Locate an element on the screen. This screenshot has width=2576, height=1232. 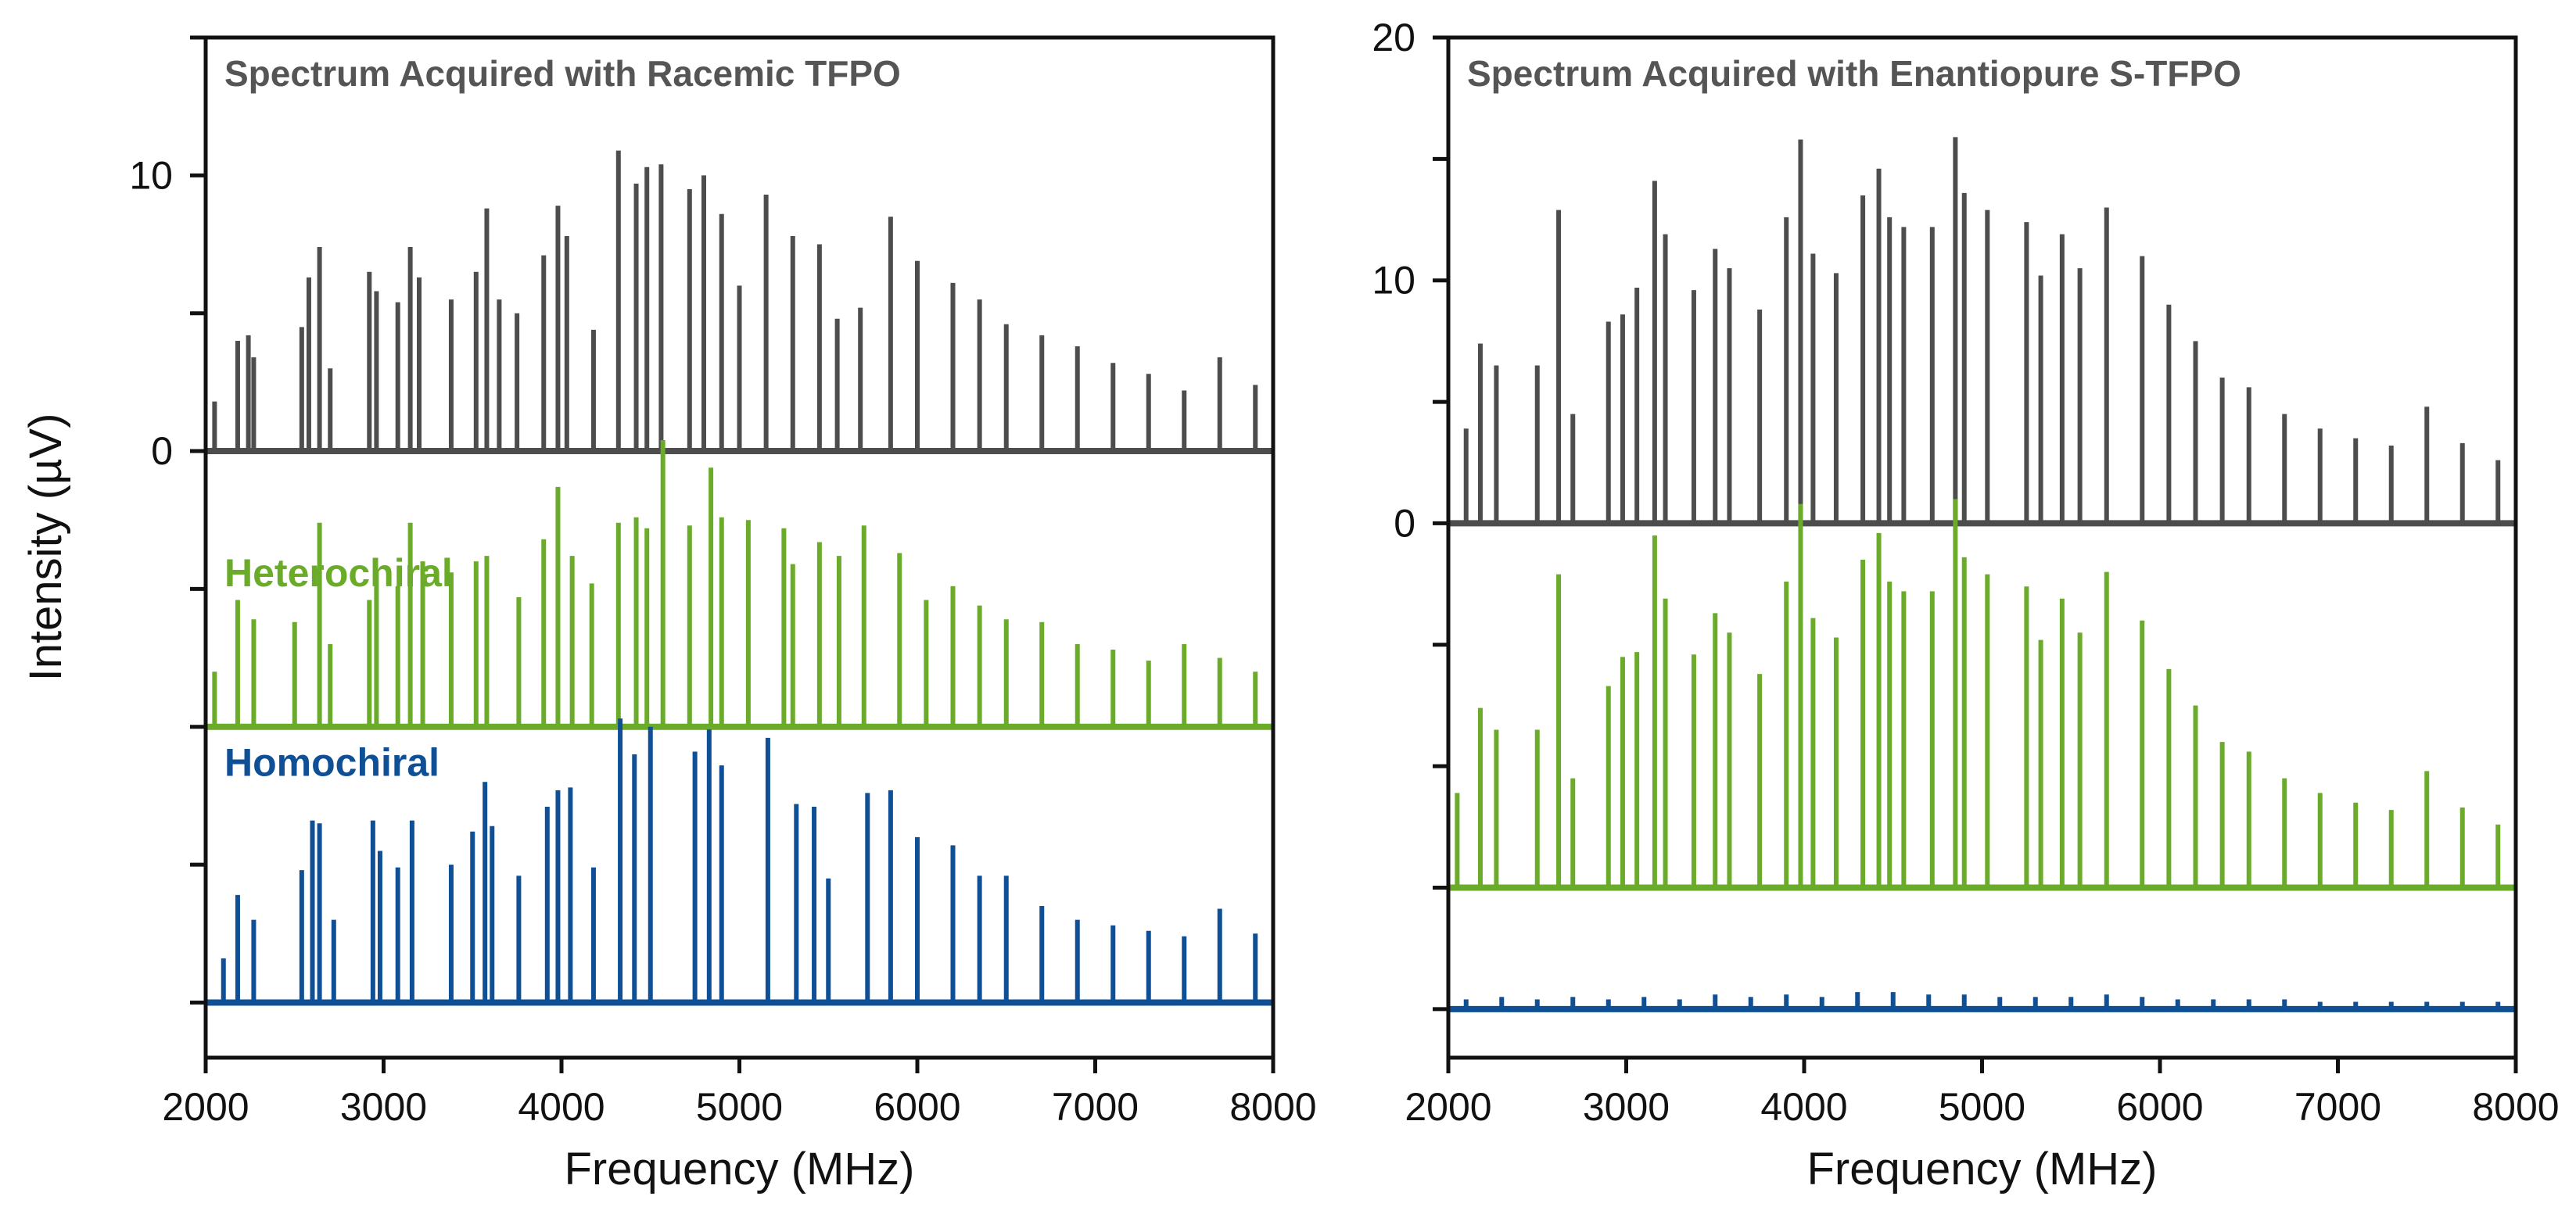
series-homochiral is located at coordinates (1982, 1002).